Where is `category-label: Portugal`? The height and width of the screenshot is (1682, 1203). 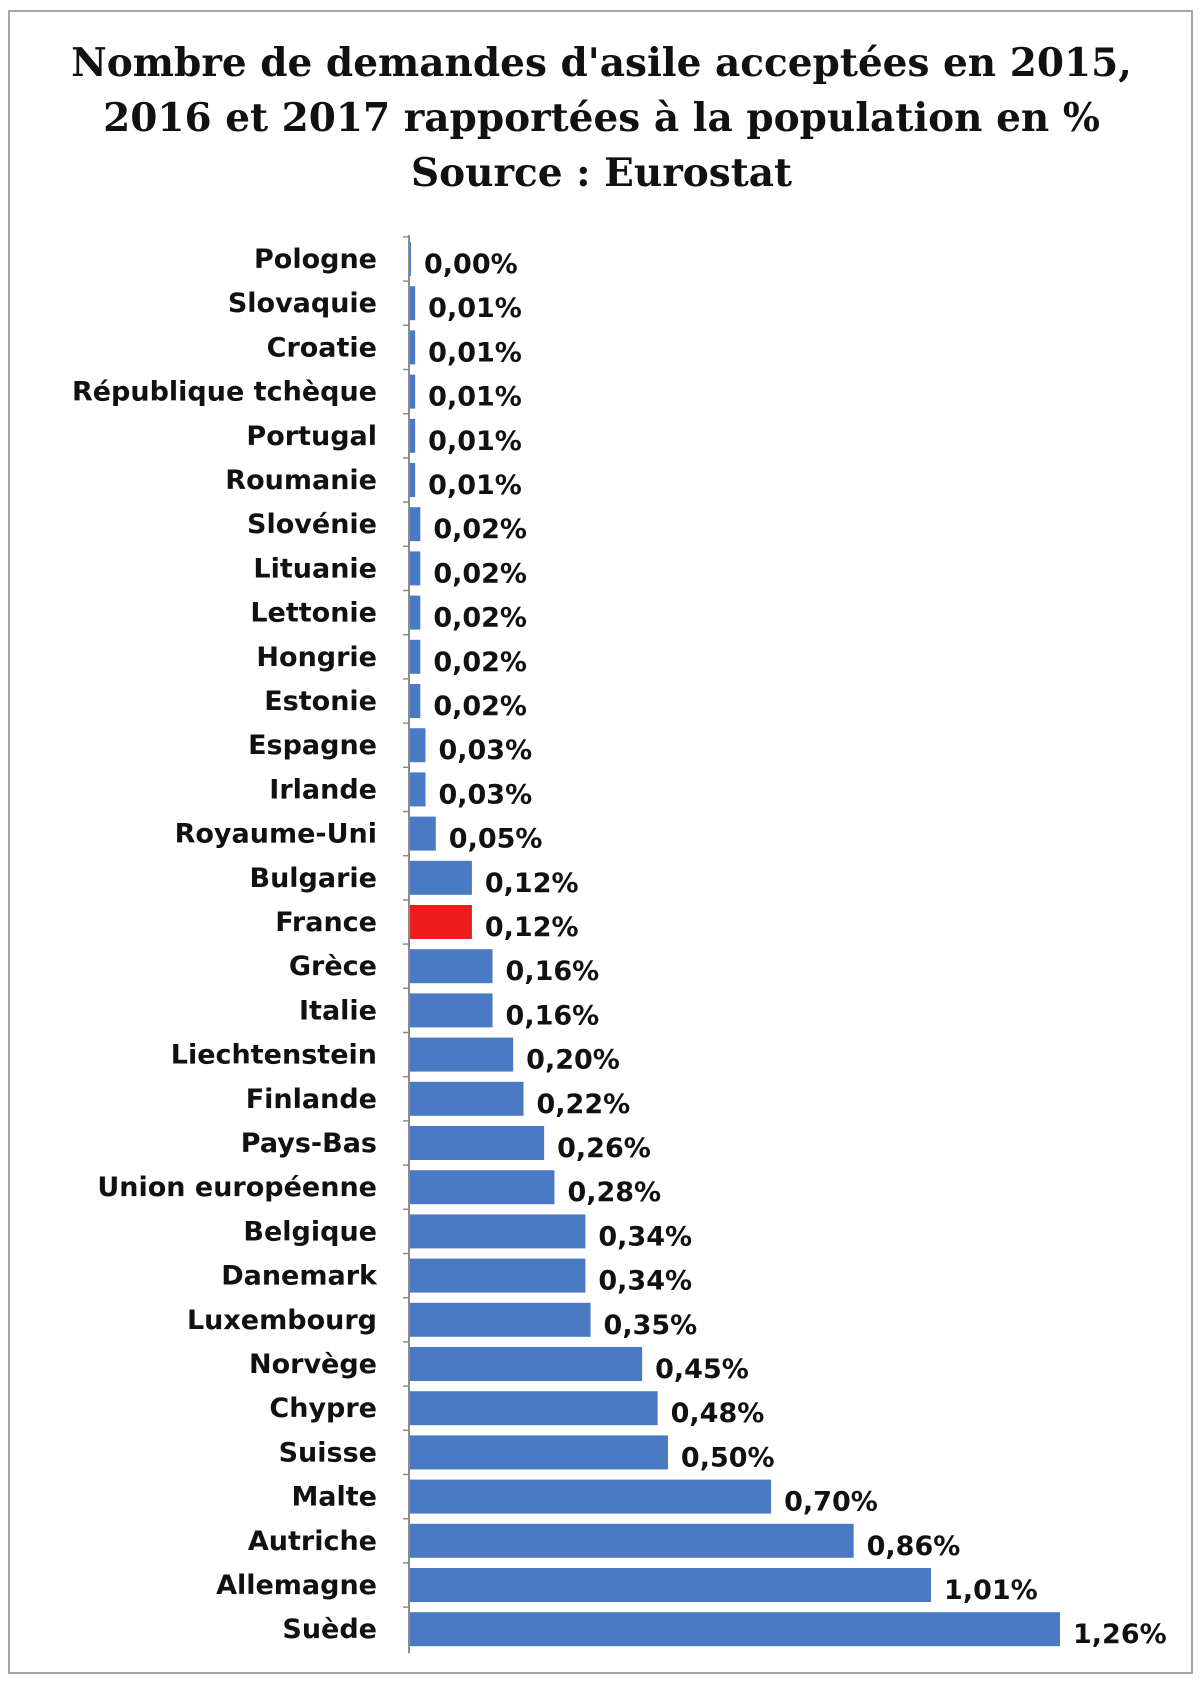 category-label: Portugal is located at coordinates (311, 436).